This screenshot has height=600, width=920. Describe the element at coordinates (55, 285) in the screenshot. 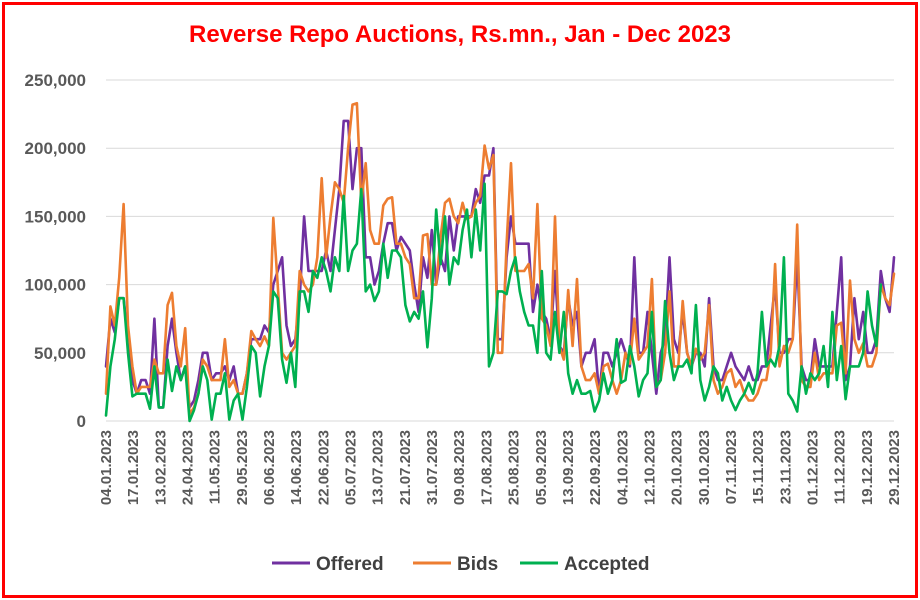

I see `y-tick-label: 100,000` at that location.